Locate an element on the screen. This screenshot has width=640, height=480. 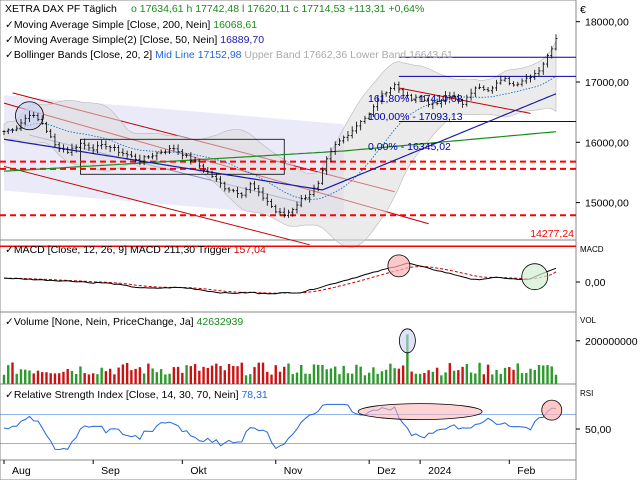
fib-trend-line is located at coordinates (464, 100).